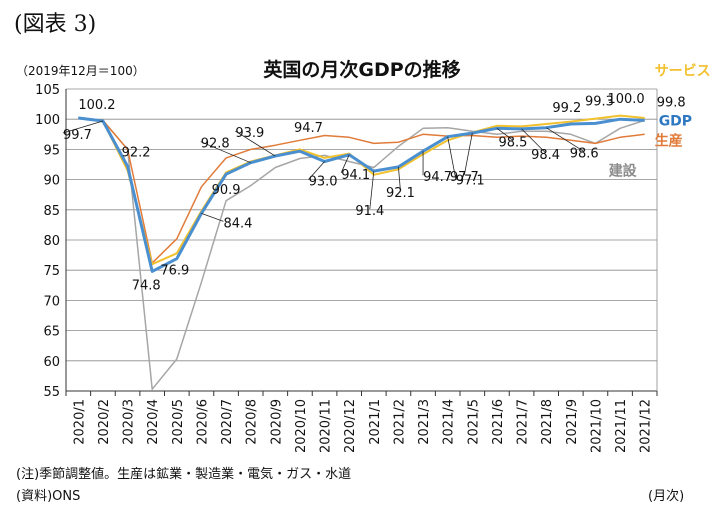  I want to click on x-tick-label: 2020/11, so click(326, 426).